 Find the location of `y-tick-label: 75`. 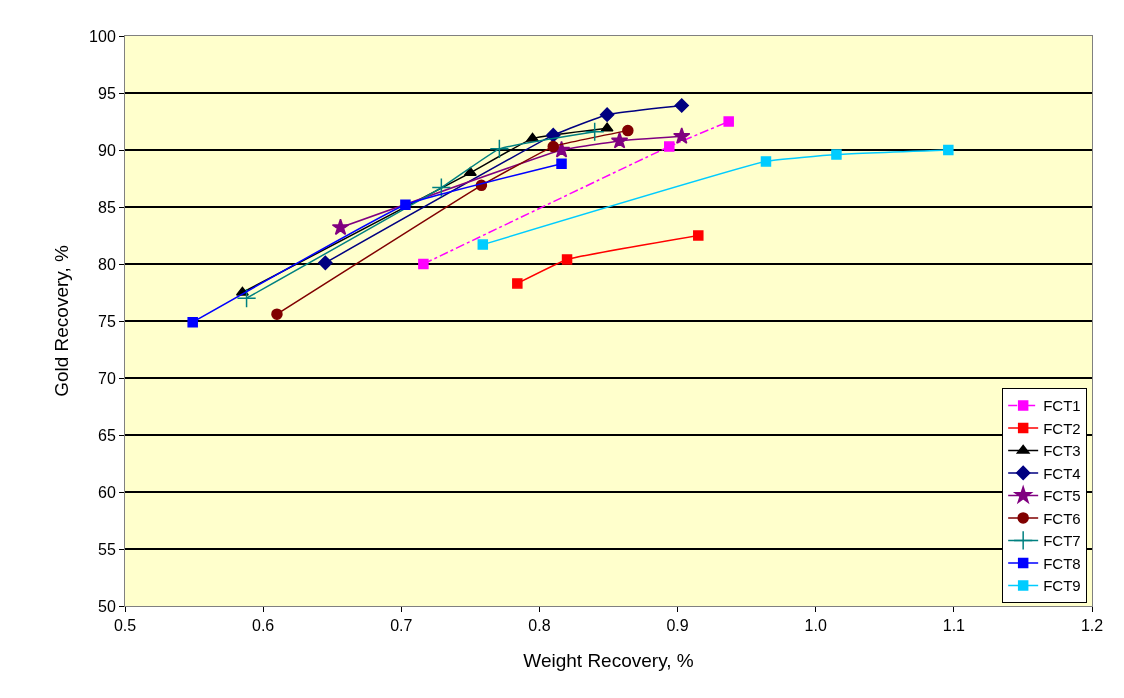

y-tick-label: 75 is located at coordinates (107, 321).